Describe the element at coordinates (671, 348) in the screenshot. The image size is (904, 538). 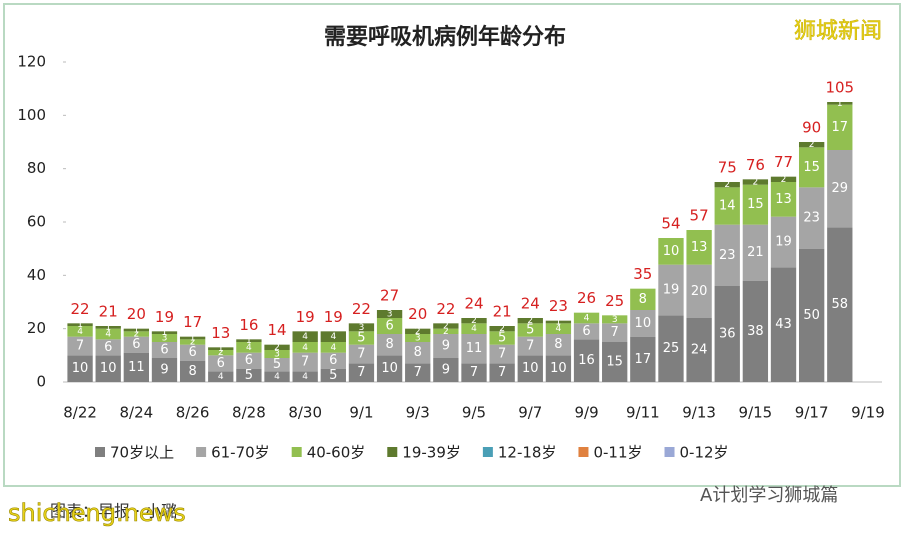
I see `bar-label: 25` at that location.